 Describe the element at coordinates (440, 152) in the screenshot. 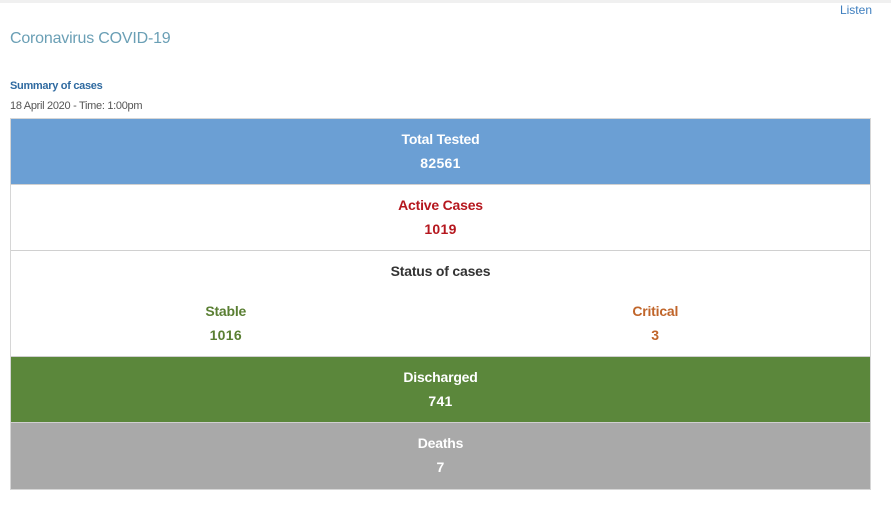

I see `total-tested-row: Total Tested 82561` at that location.